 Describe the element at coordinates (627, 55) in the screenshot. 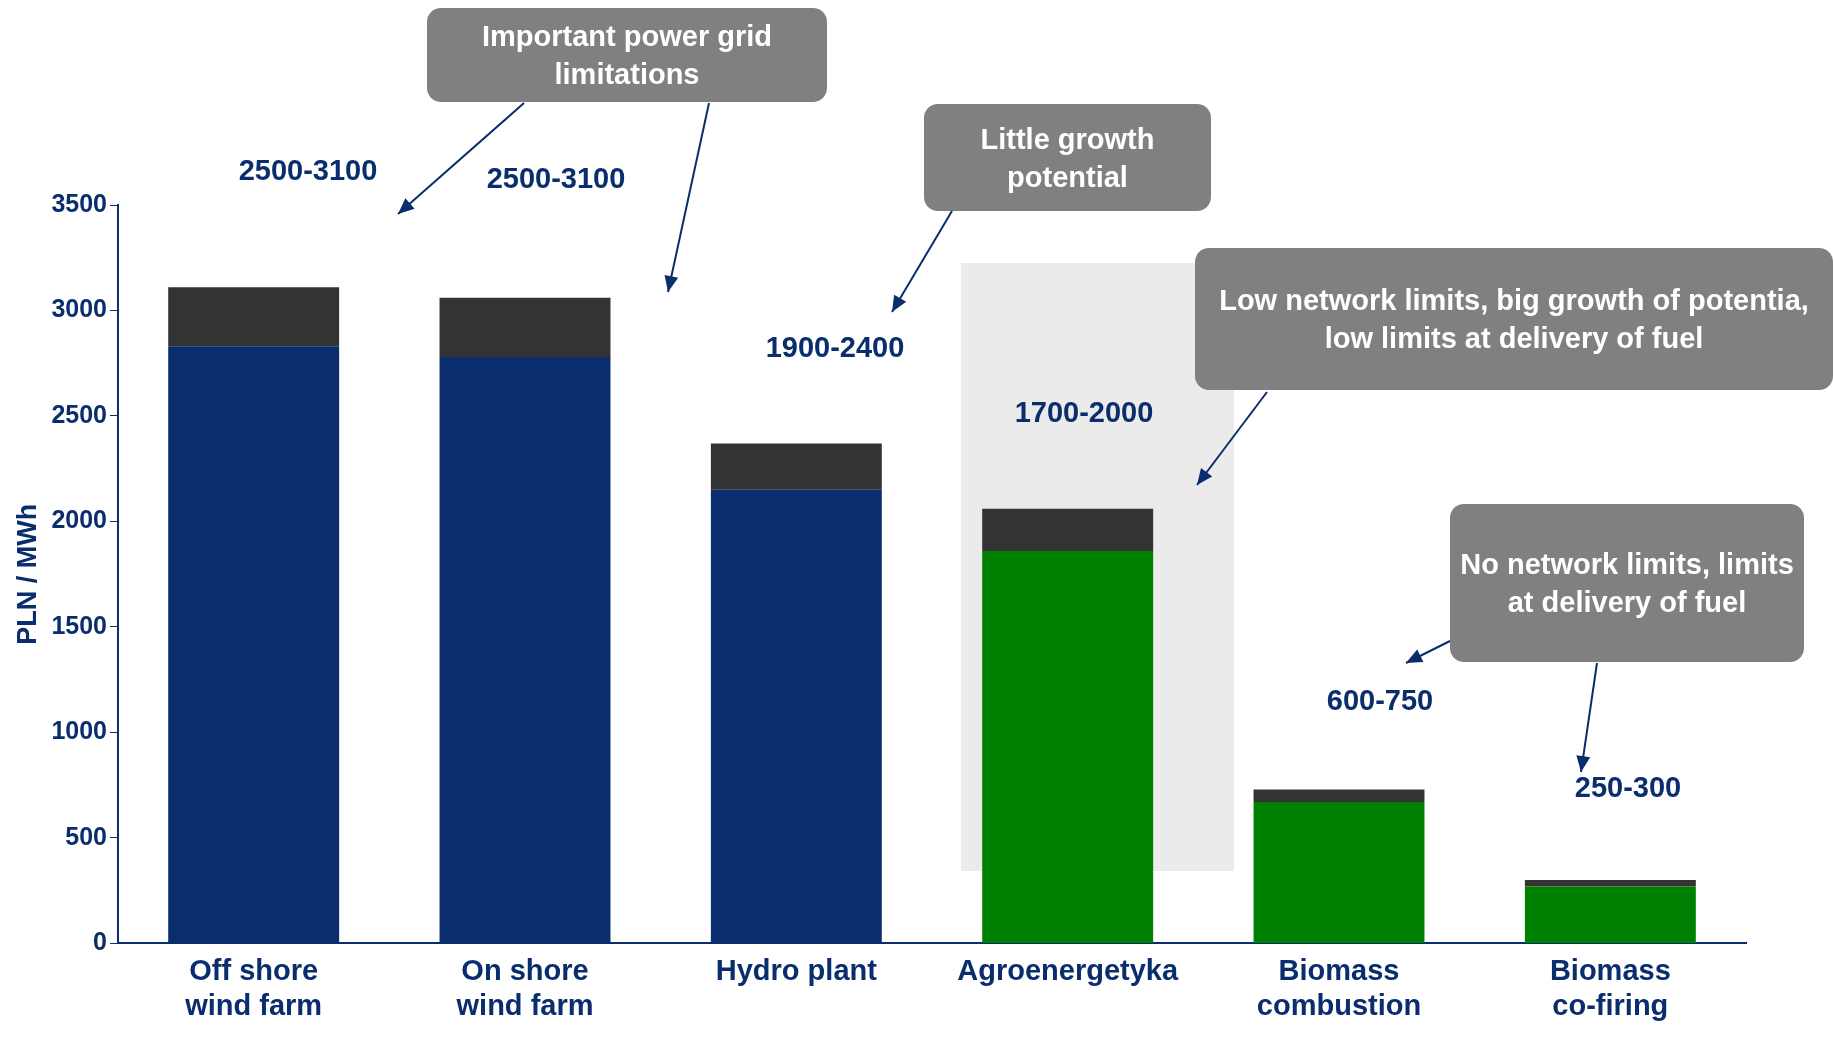

I see `callout-box: Important power grid limitations` at that location.